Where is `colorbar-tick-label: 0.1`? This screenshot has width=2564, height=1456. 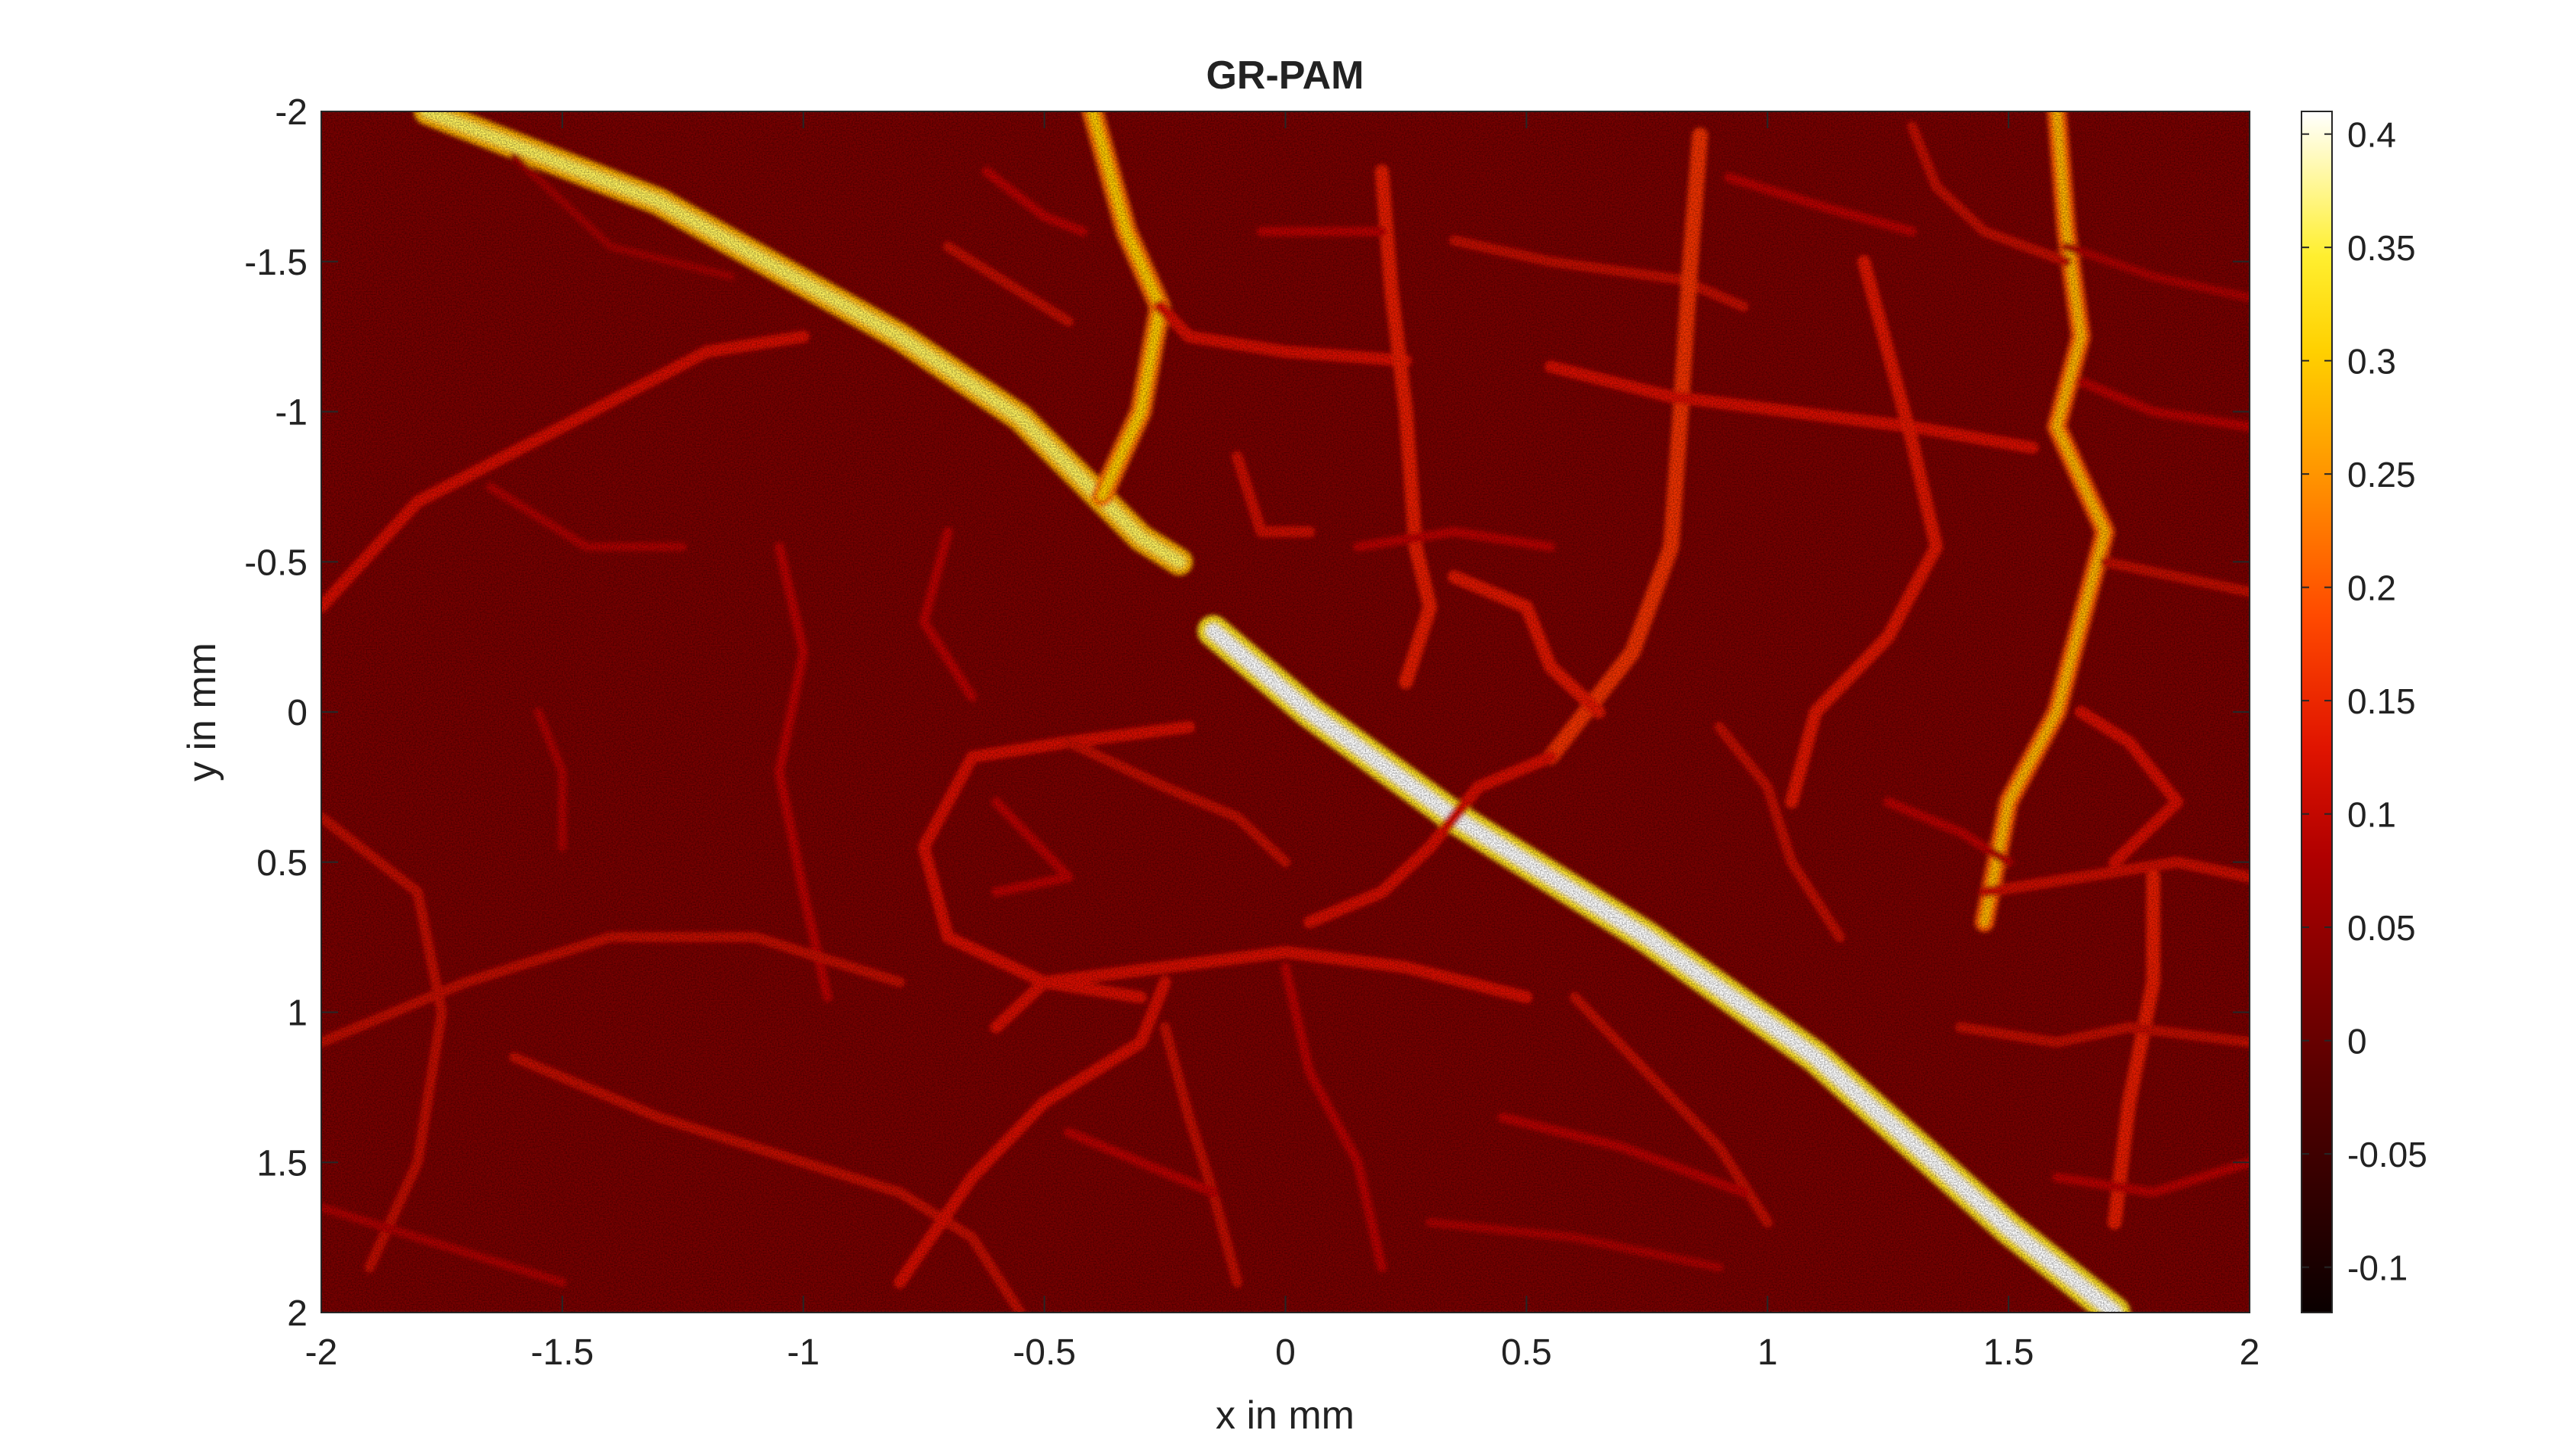 colorbar-tick-label: 0.1 is located at coordinates (2371, 815).